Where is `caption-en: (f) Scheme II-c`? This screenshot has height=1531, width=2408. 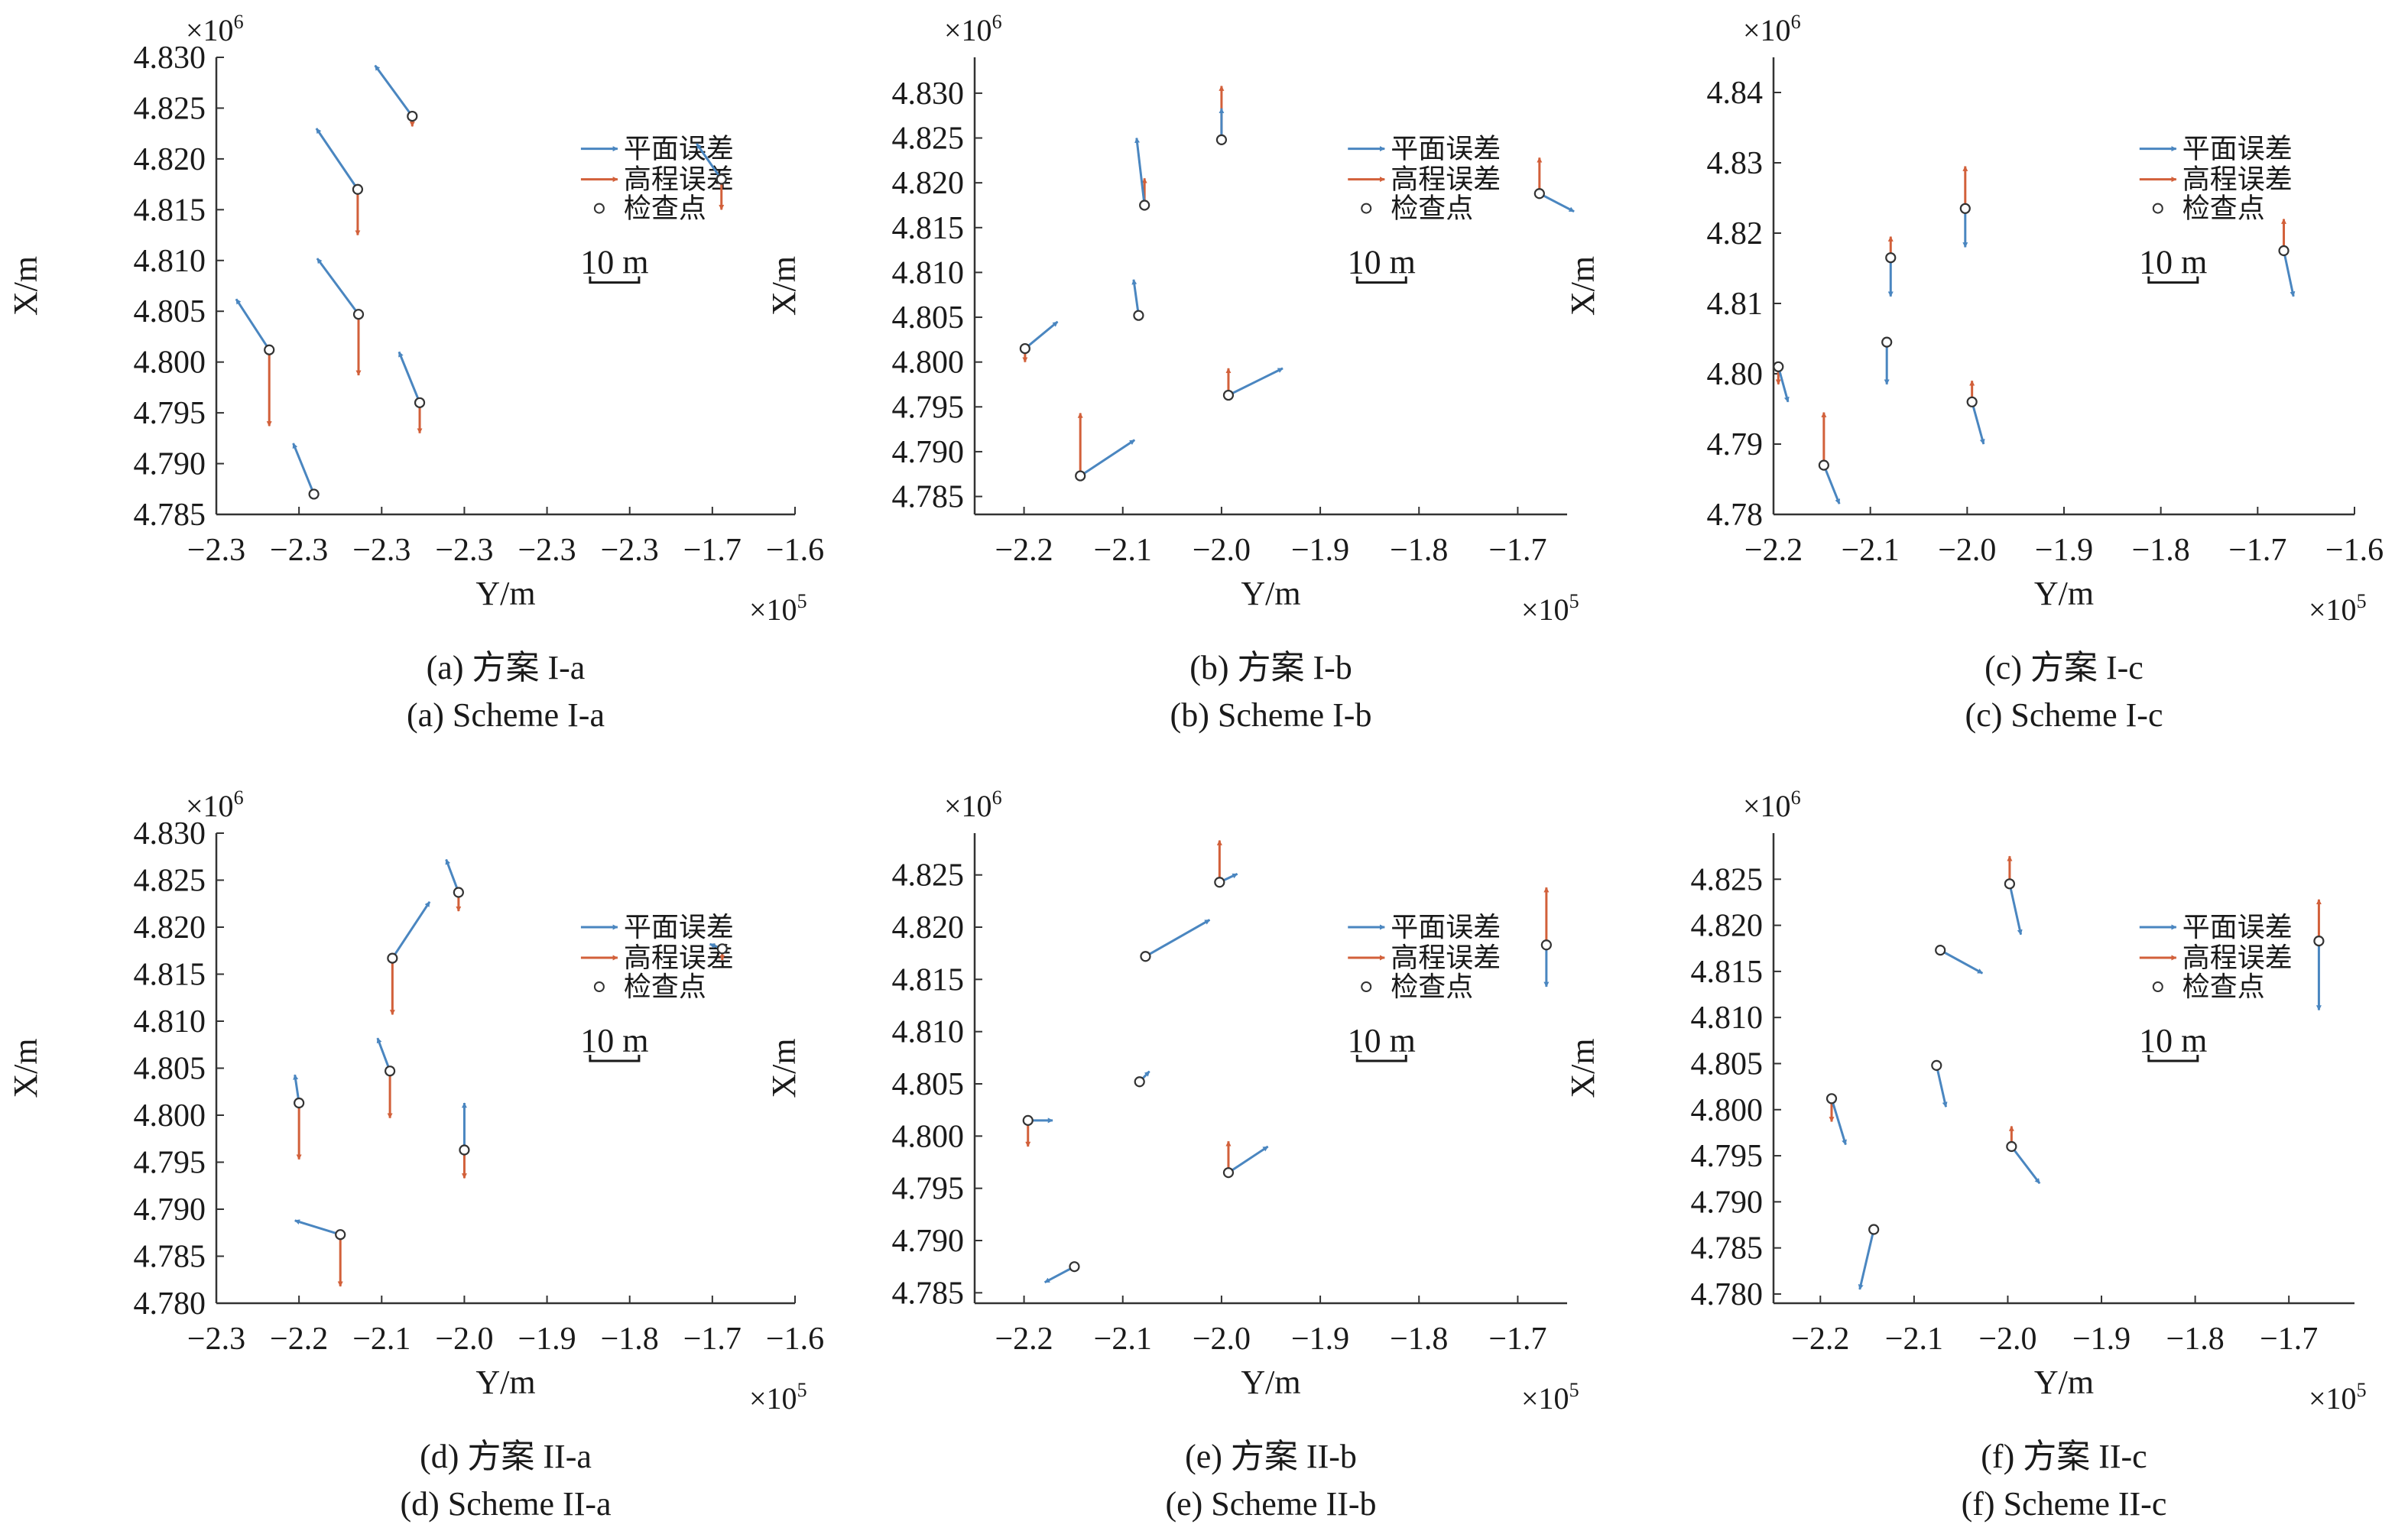 caption-en: (f) Scheme II-c is located at coordinates (2065, 1504).